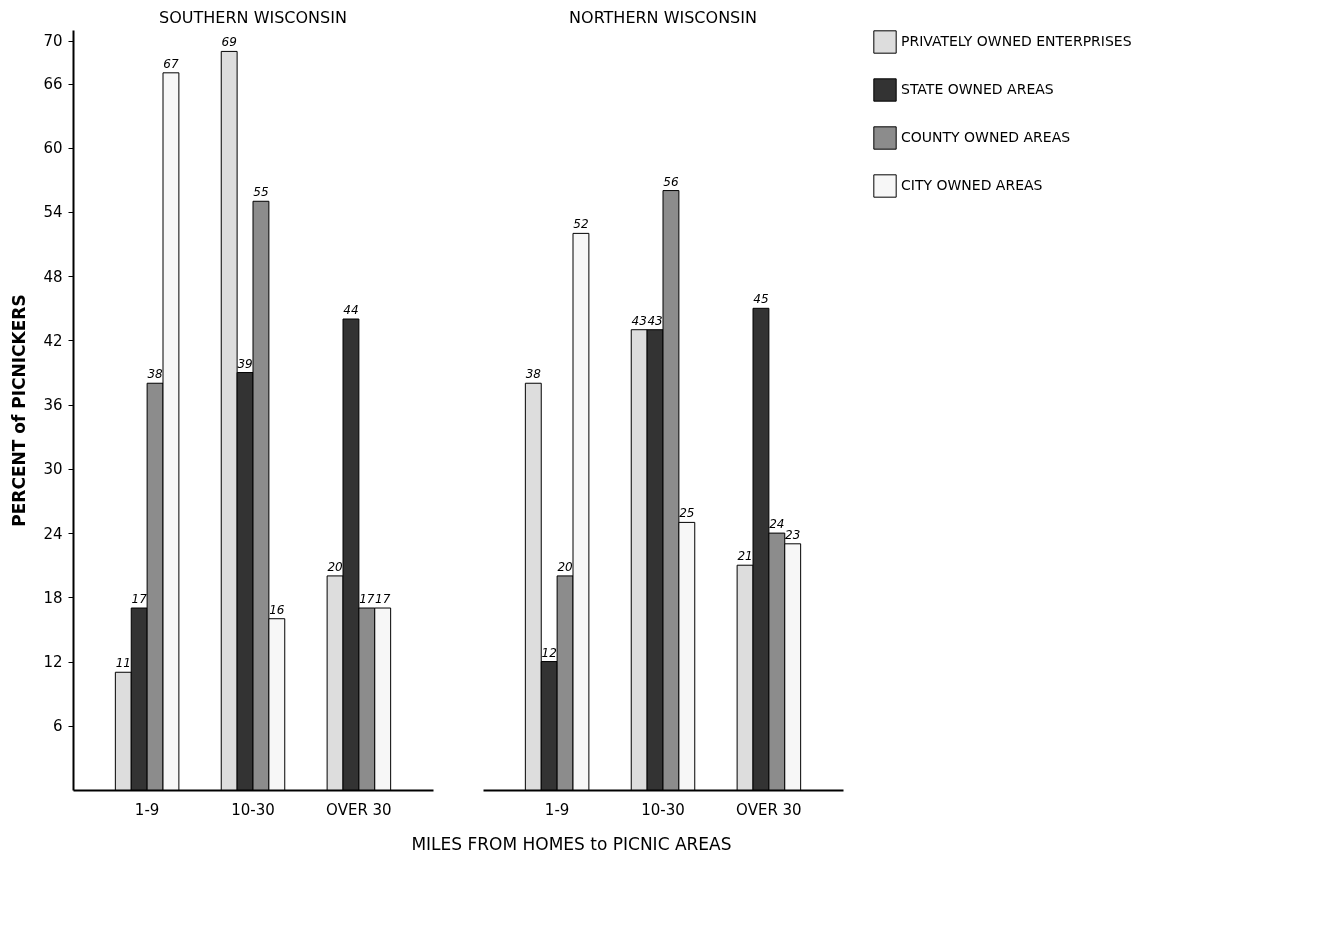 The width and height of the screenshot is (1320, 929). Describe the element at coordinates (793, 534) in the screenshot. I see `data-label: 23` at that location.